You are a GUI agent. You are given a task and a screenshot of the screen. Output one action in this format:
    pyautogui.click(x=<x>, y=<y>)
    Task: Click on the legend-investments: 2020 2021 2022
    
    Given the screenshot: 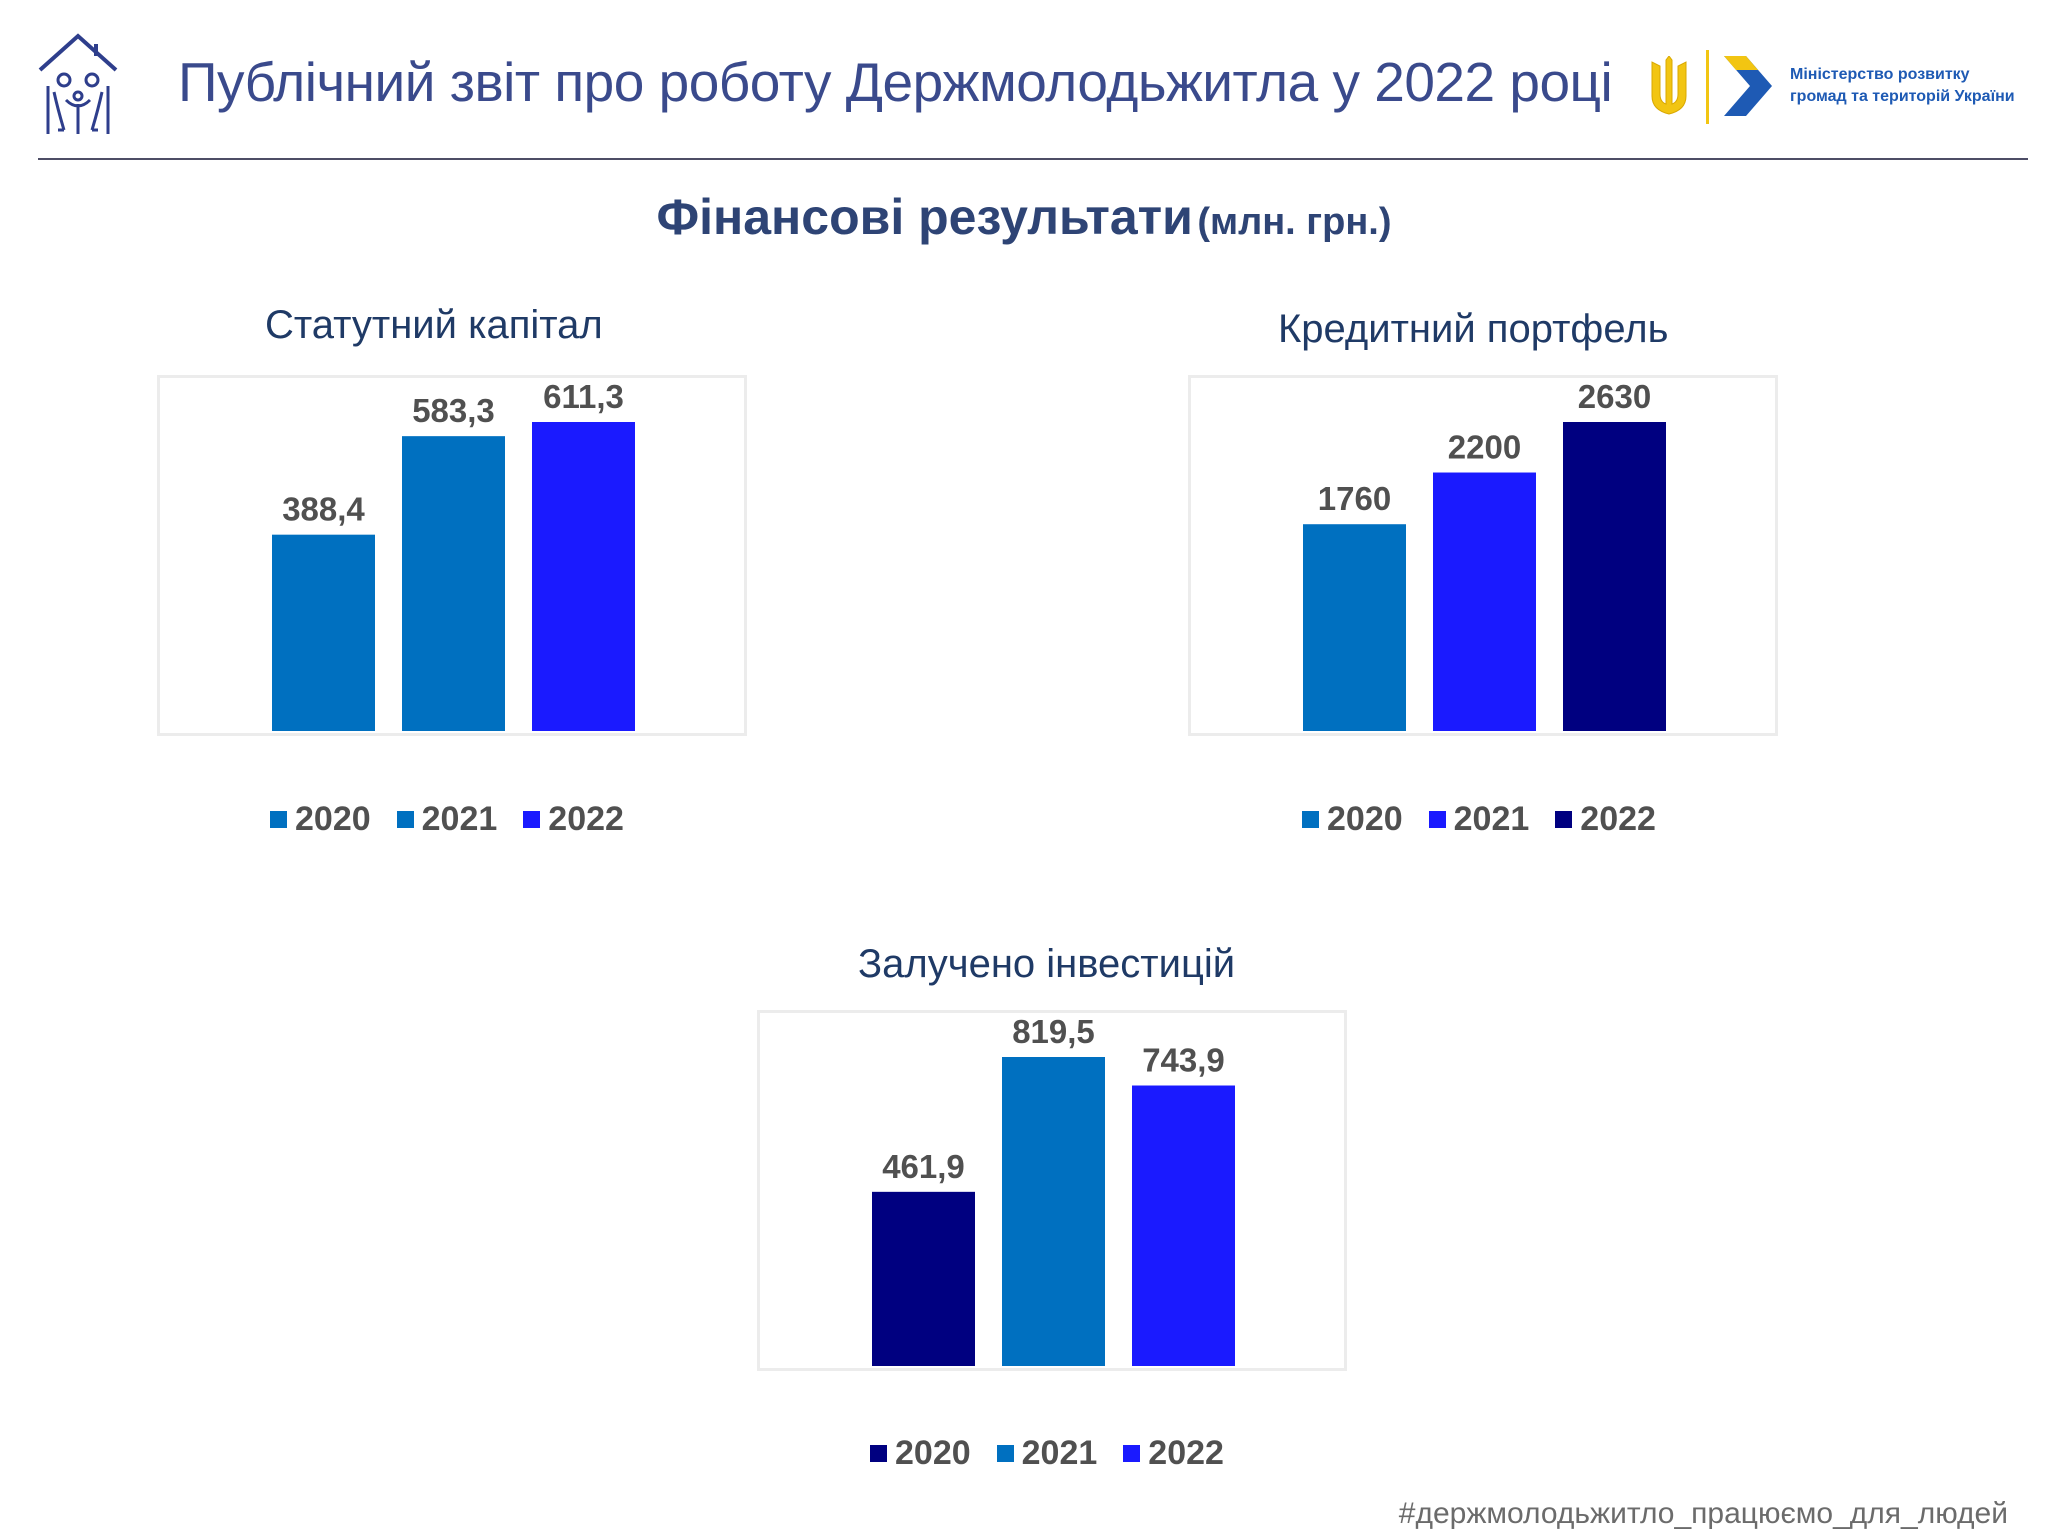 What is the action you would take?
    pyautogui.click(x=1047, y=1453)
    